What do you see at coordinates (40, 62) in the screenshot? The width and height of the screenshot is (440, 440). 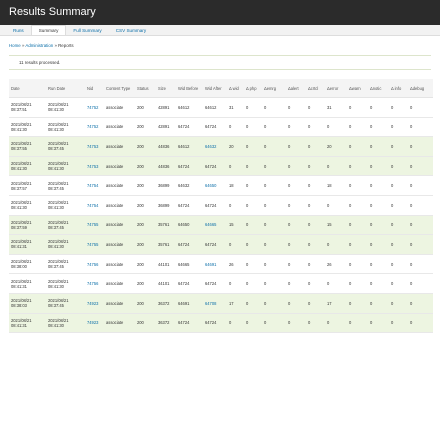 I see `message-text: 11 results processed.` at bounding box center [40, 62].